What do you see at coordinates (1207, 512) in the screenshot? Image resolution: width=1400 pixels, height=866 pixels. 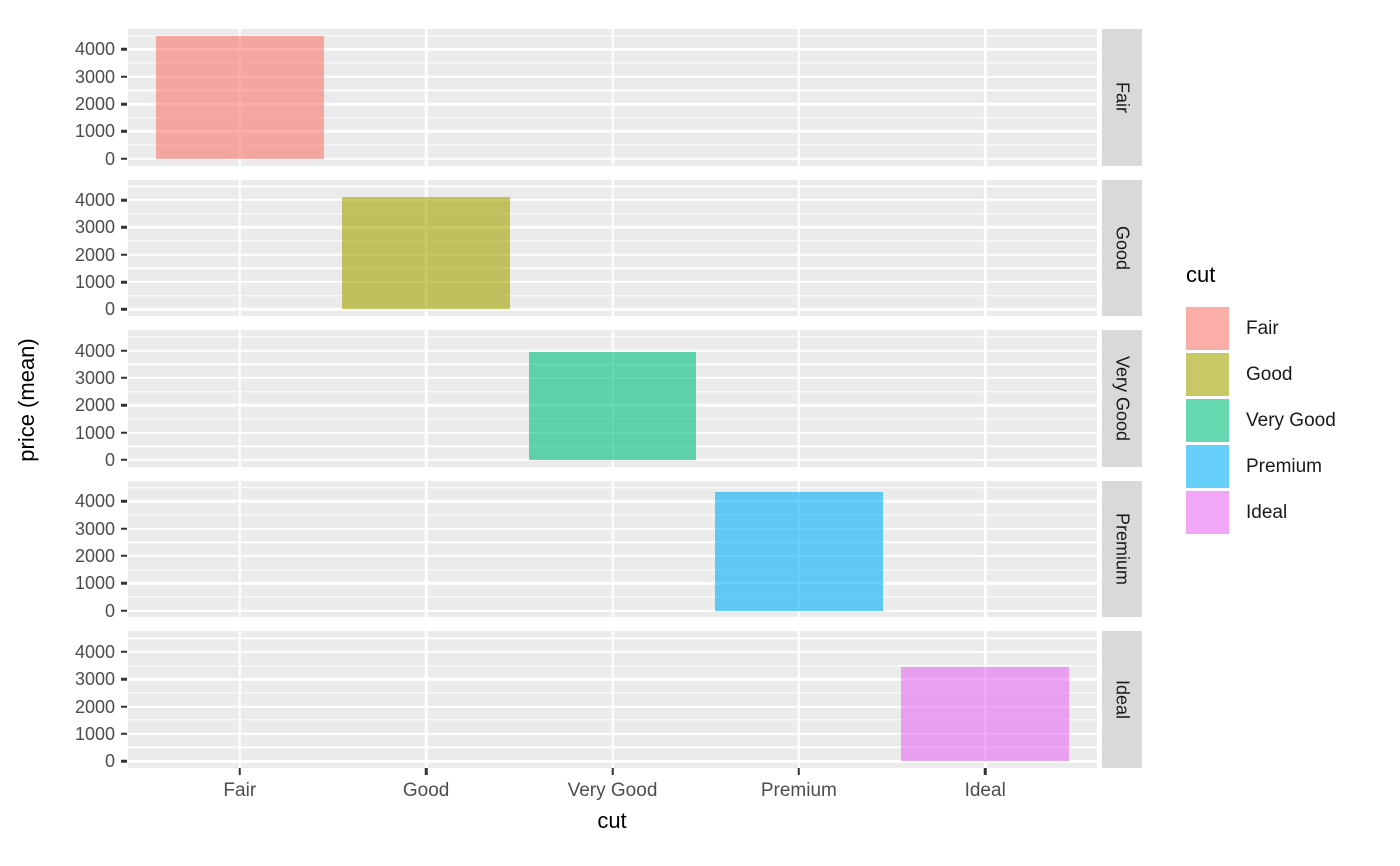 I see `legend-swatch-ideal` at bounding box center [1207, 512].